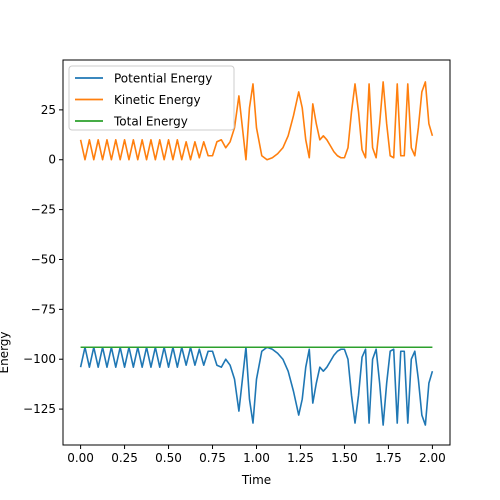  What do you see at coordinates (43, 309) in the screenshot?
I see `y-tick-label: −75` at bounding box center [43, 309].